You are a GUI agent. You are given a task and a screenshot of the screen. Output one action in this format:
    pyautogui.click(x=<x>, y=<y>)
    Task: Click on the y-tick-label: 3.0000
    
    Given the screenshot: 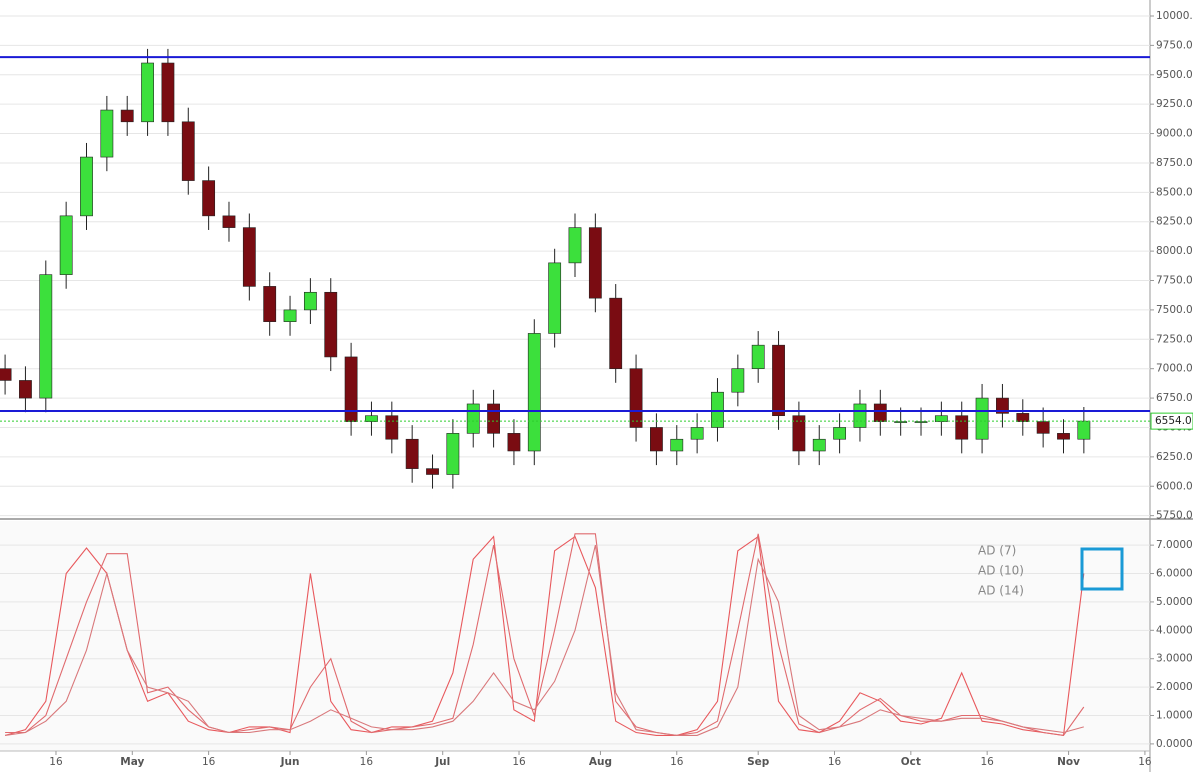 What is the action you would take?
    pyautogui.click(x=1174, y=659)
    